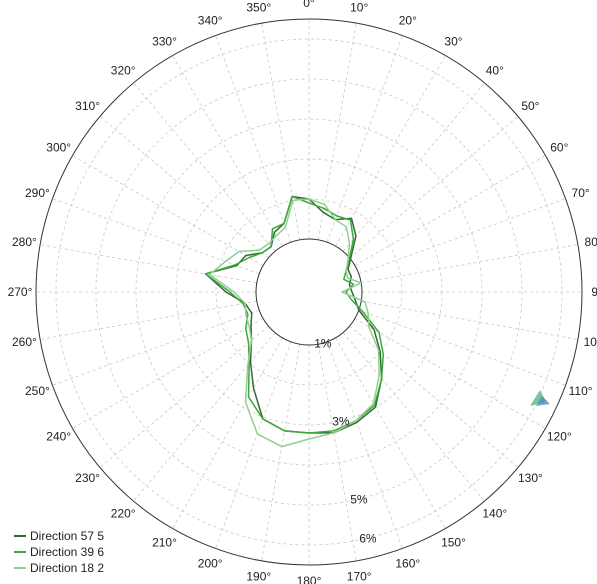 Image resolution: width=597 pixels, height=584 pixels. What do you see at coordinates (309, 5) in the screenshot?
I see `angle-tick-label: 0°` at bounding box center [309, 5].